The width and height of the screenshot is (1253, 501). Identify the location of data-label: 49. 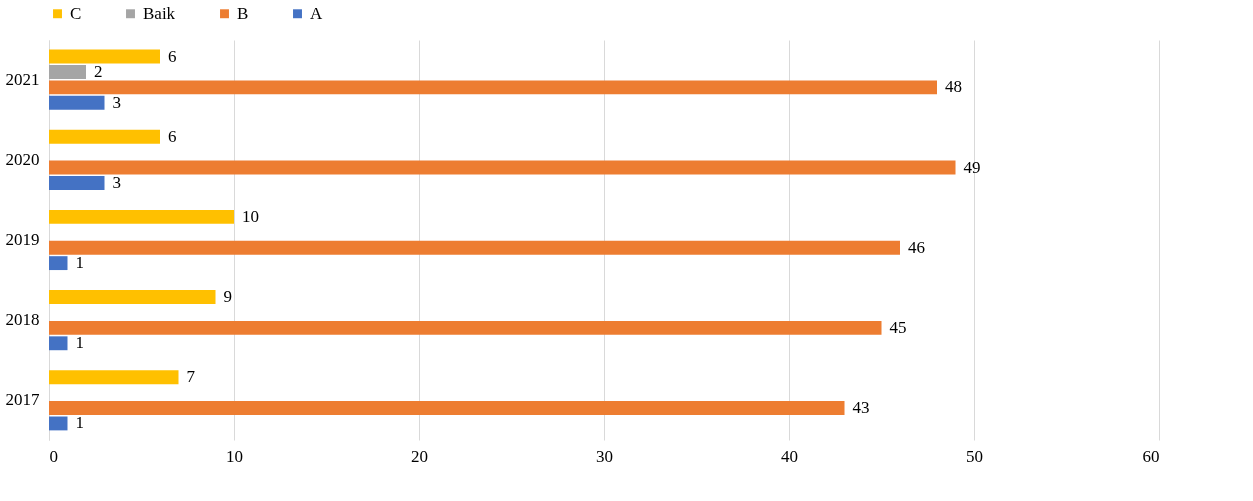
(972, 167).